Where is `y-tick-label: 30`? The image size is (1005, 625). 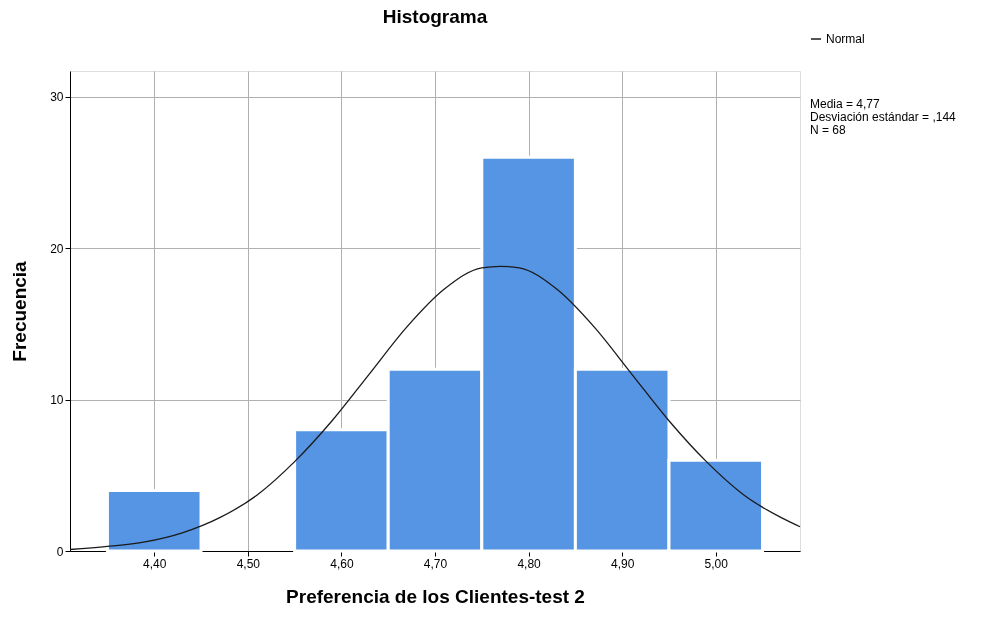
y-tick-label: 30 is located at coordinates (57, 97).